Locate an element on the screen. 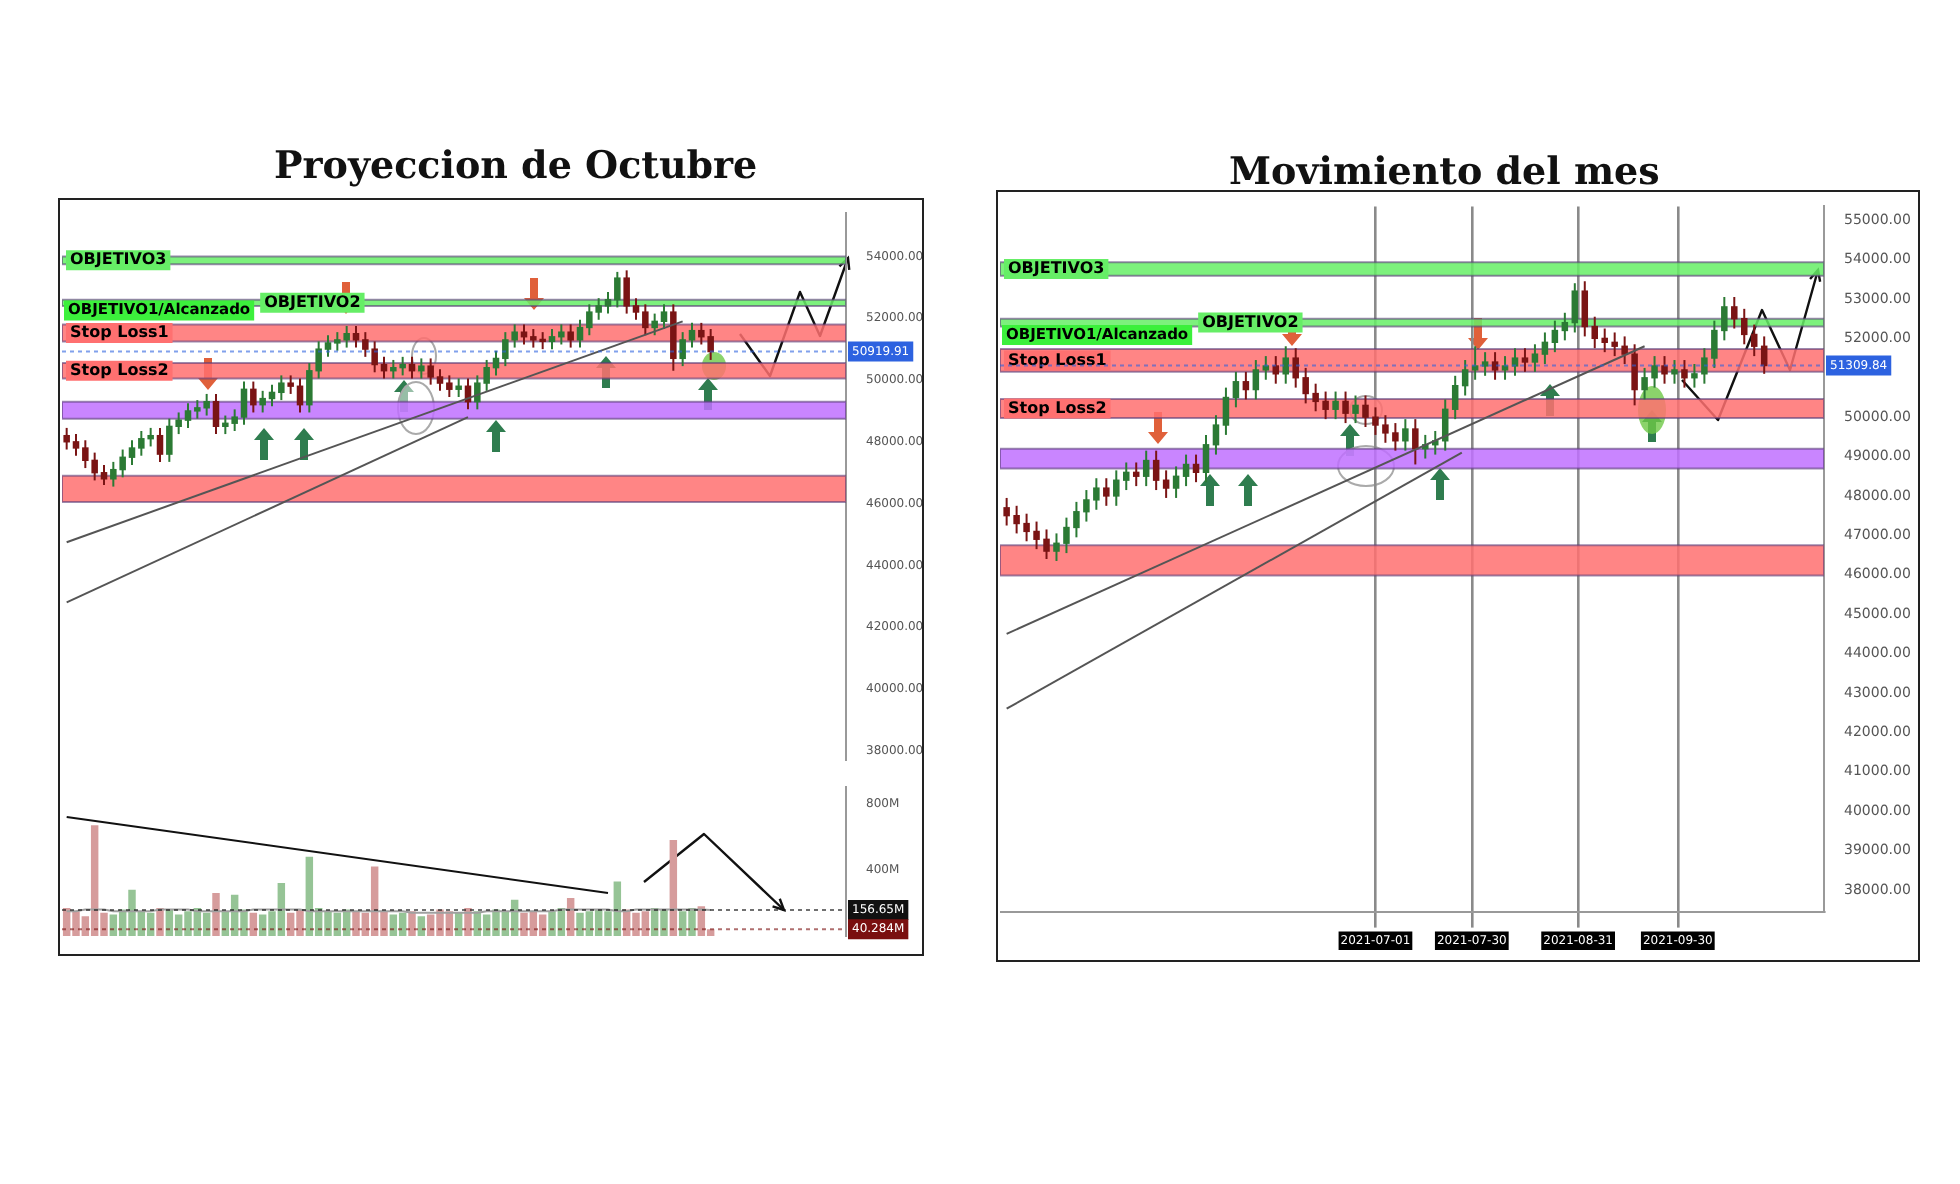 Image resolution: width=1960 pixels, height=1184 pixels. chart-title: Proyeccion de Octubre is located at coordinates (516, 166).